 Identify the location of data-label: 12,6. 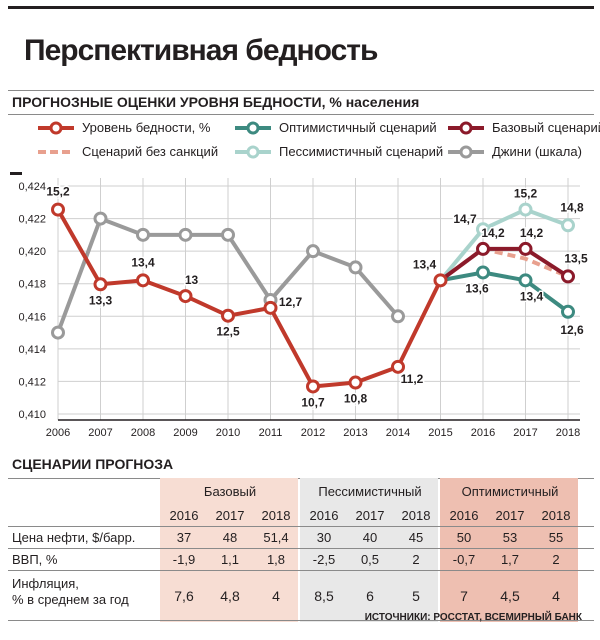
(572, 330).